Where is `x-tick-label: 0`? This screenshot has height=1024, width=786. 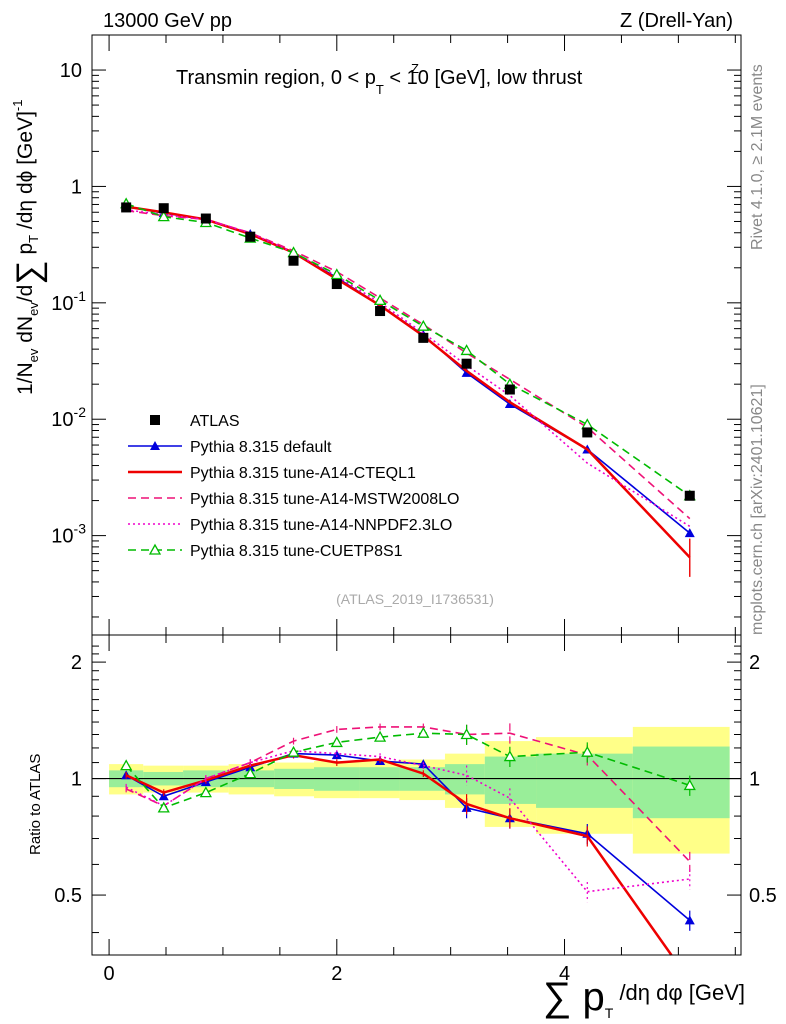
x-tick-label: 0 is located at coordinates (109, 974).